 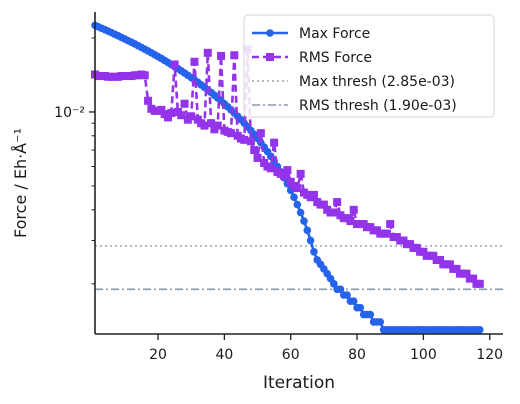 What do you see at coordinates (158, 355) in the screenshot?
I see `x-tick-label-1: 20` at bounding box center [158, 355].